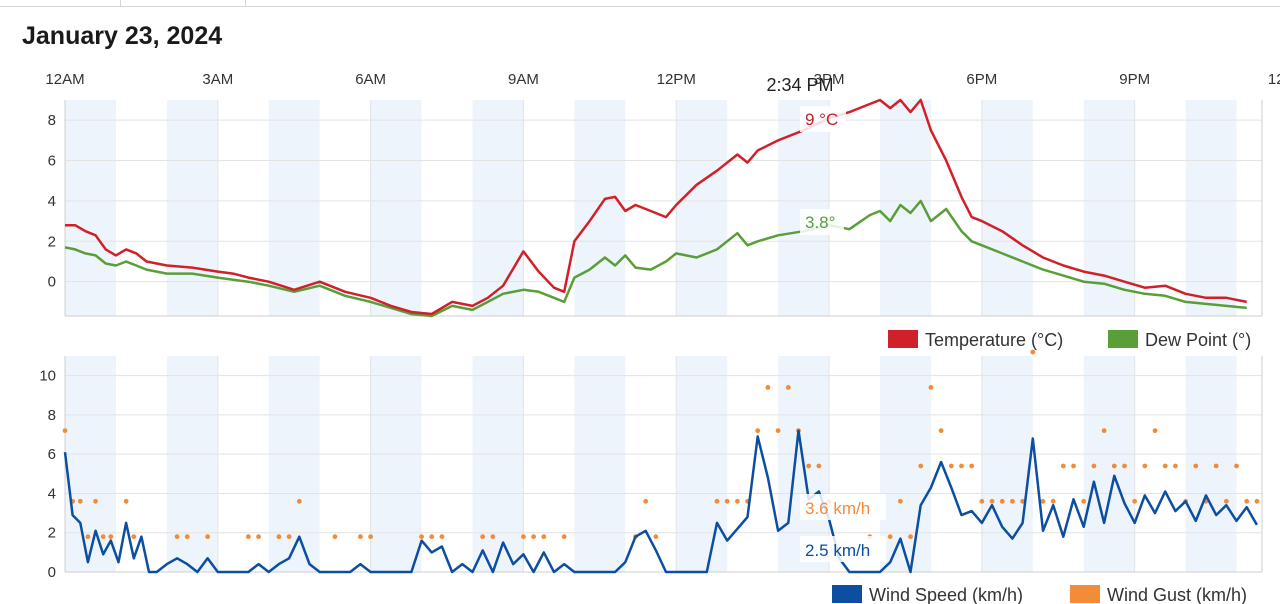 This screenshot has height=604, width=1280. I want to click on legend-label-wind-gust: Wind Gust (km/h), so click(1177, 594).